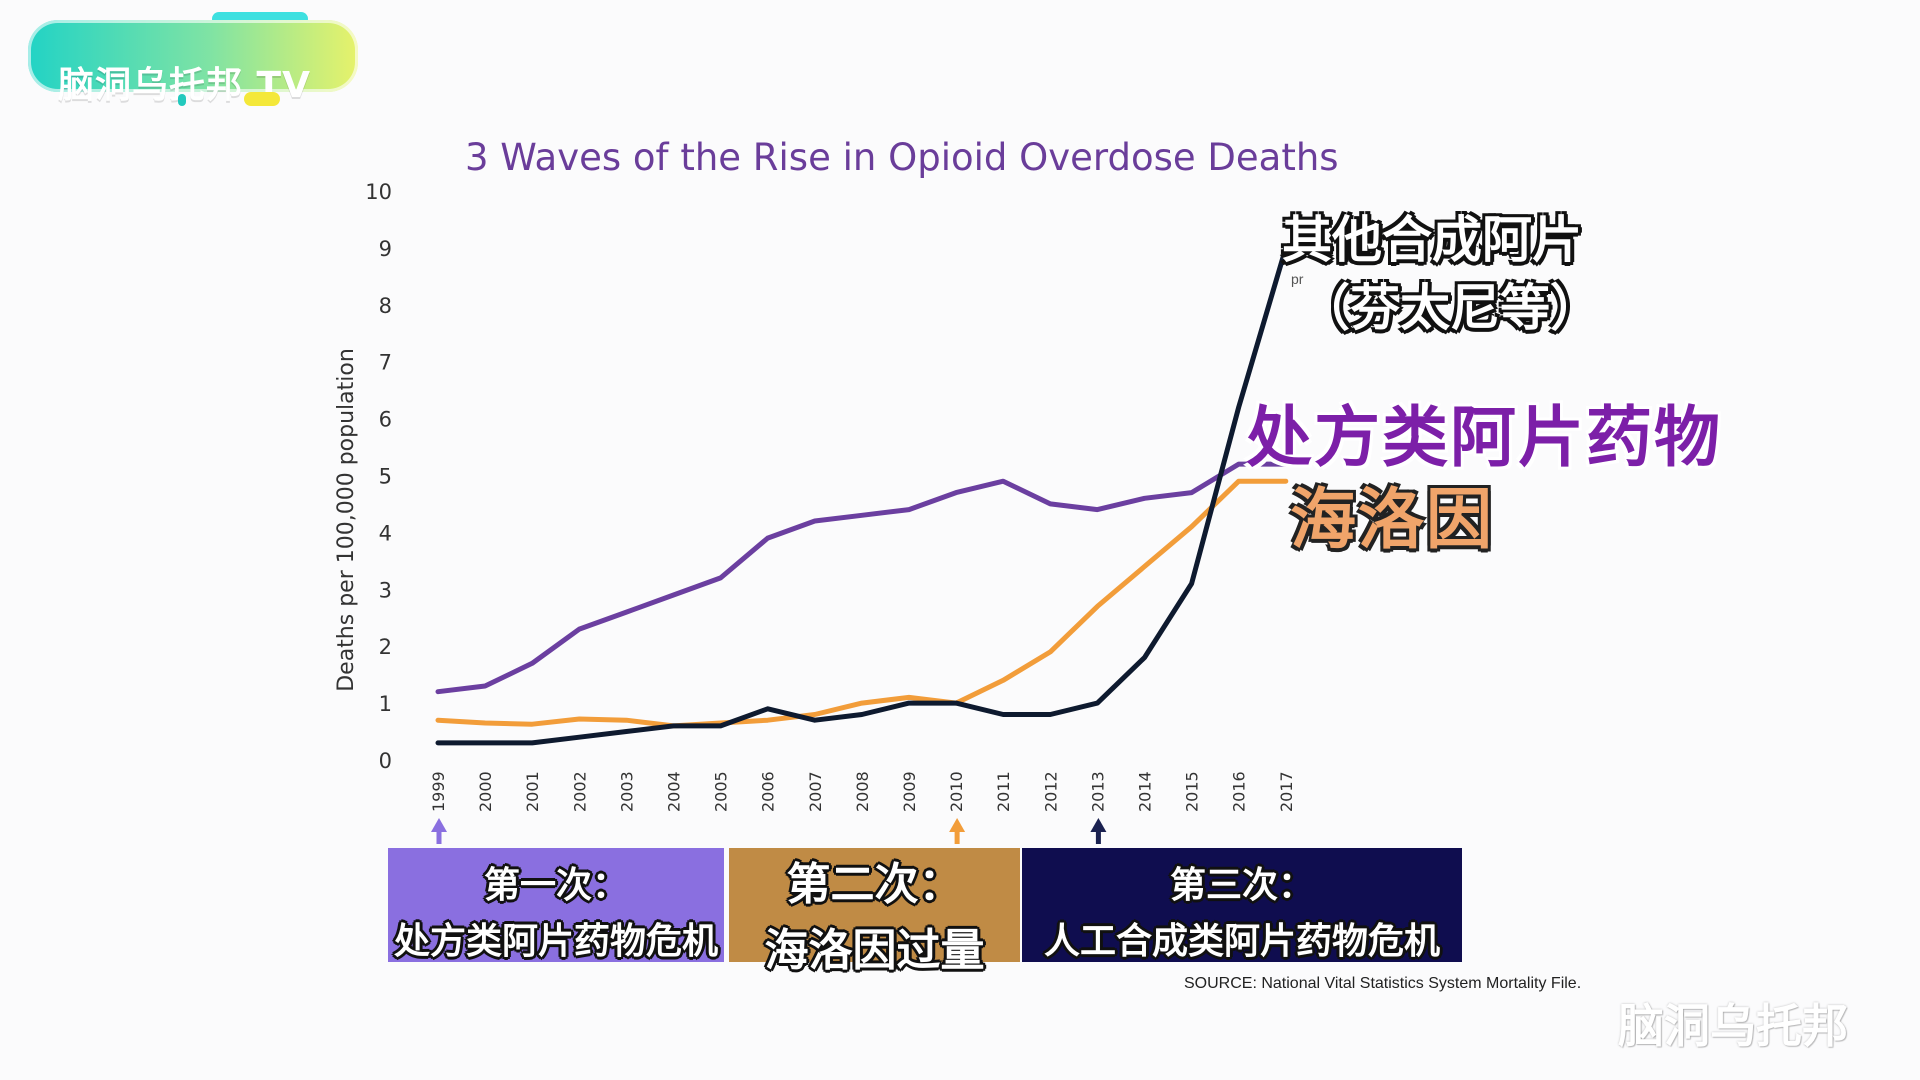 This screenshot has width=1920, height=1080. Describe the element at coordinates (555, 941) in the screenshot. I see `wave-1-desc: 处方类阿片药物危机` at that location.